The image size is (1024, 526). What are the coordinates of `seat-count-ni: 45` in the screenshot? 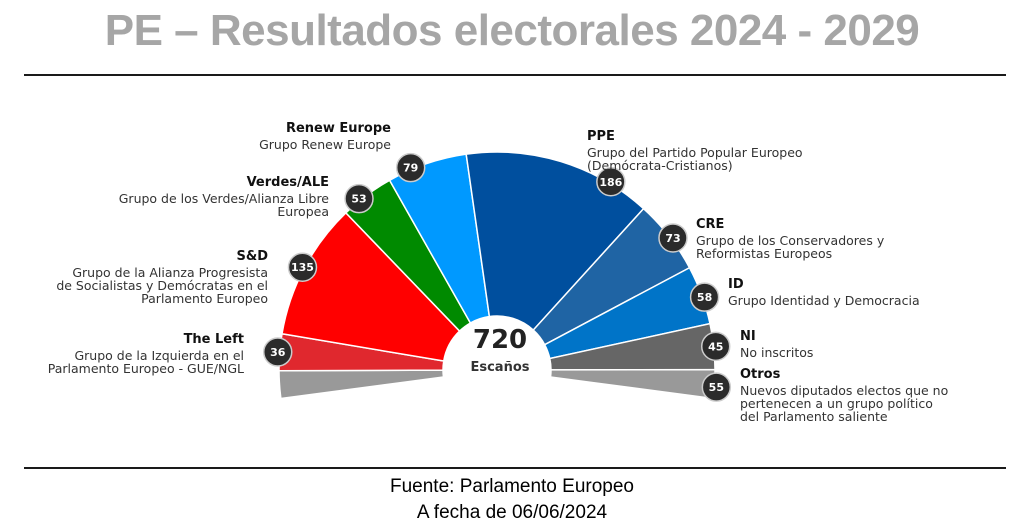 It's located at (715, 346).